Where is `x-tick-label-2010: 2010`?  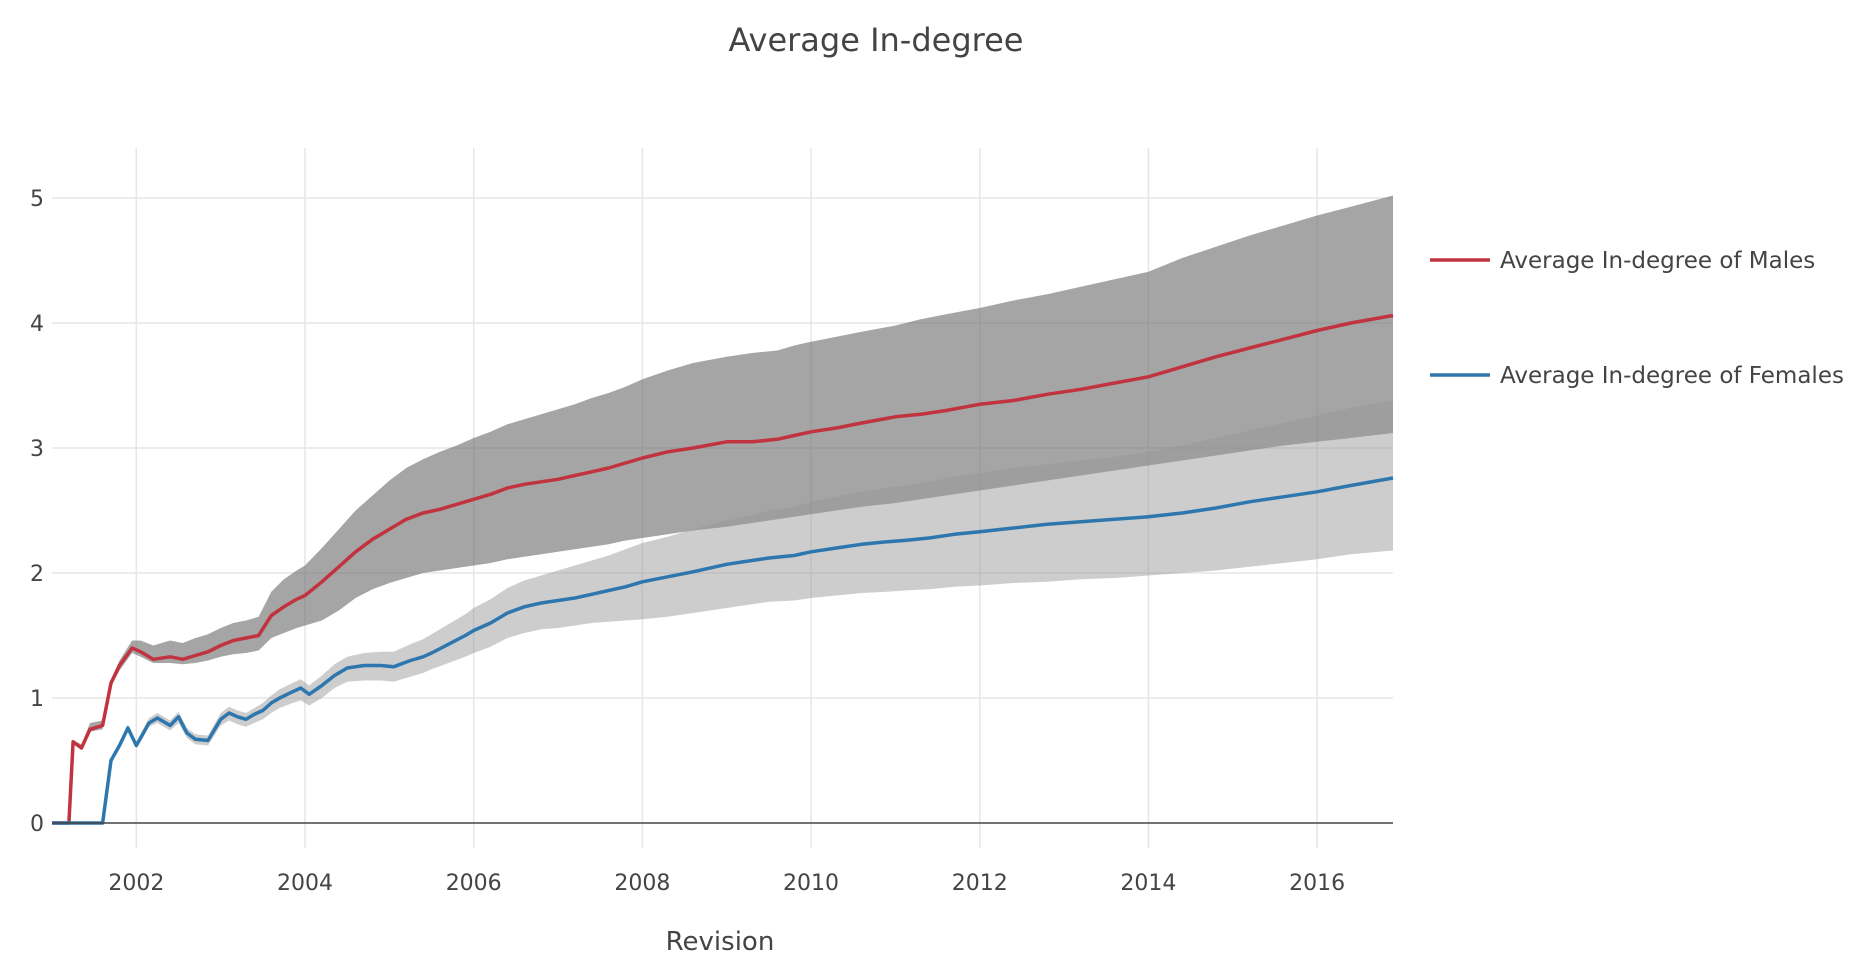
x-tick-label-2010: 2010 is located at coordinates (811, 883).